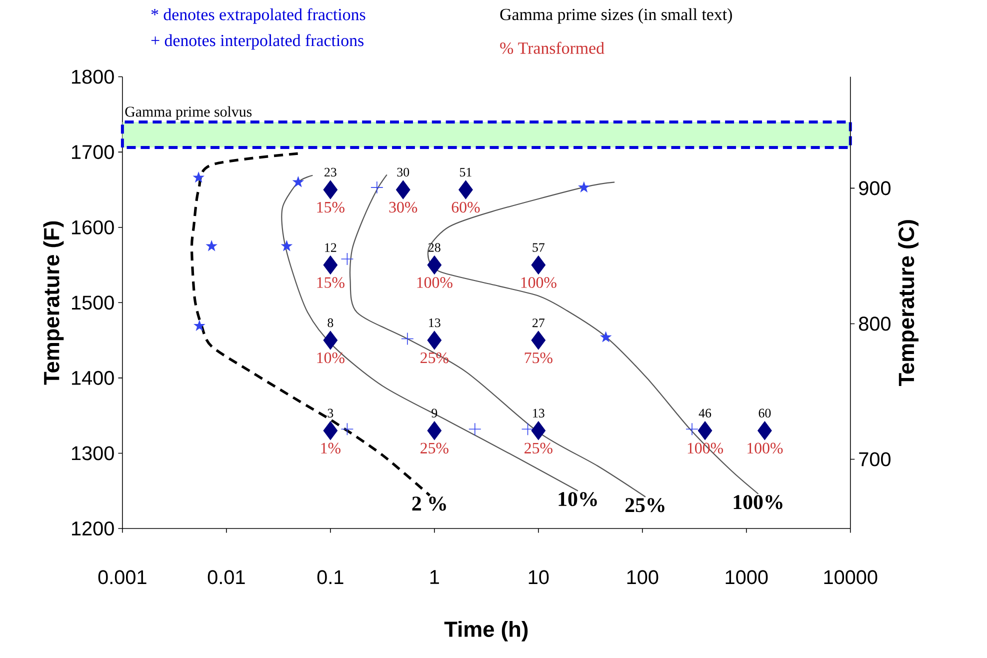 Image resolution: width=987 pixels, height=658 pixels. Describe the element at coordinates (93, 77) in the screenshot. I see `y-tick-label: 1800` at that location.